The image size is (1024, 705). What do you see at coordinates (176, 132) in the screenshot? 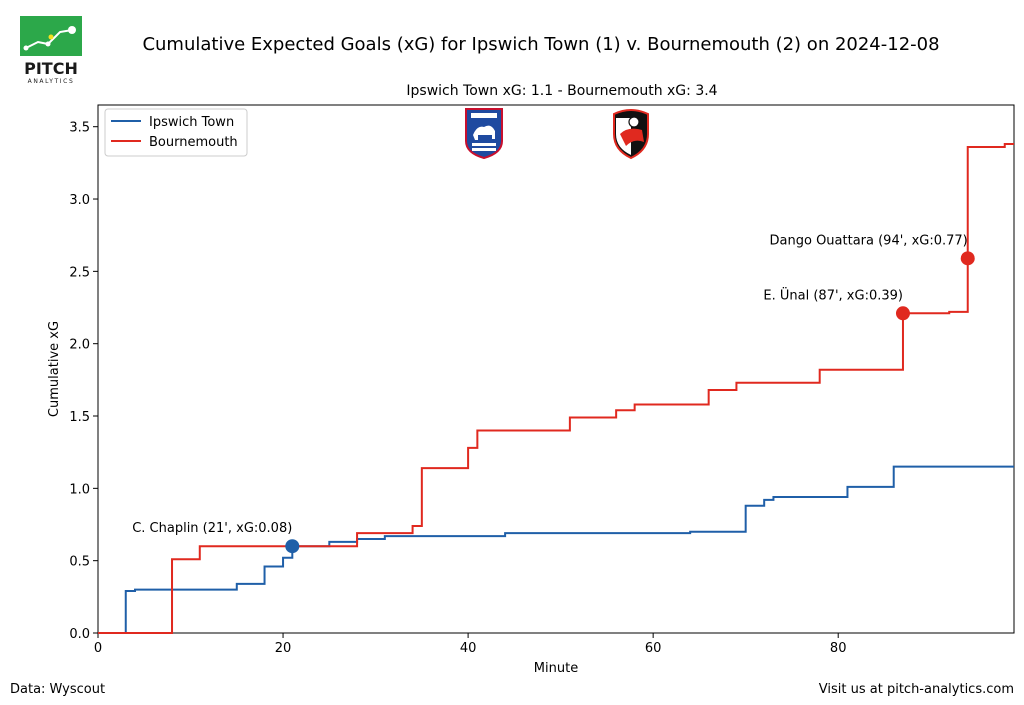
I see `legend: Ipswich Town Bournemouth` at bounding box center [176, 132].